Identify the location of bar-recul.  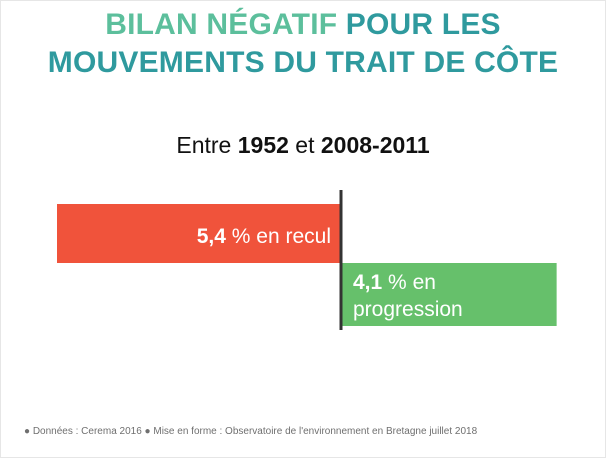
(199, 233).